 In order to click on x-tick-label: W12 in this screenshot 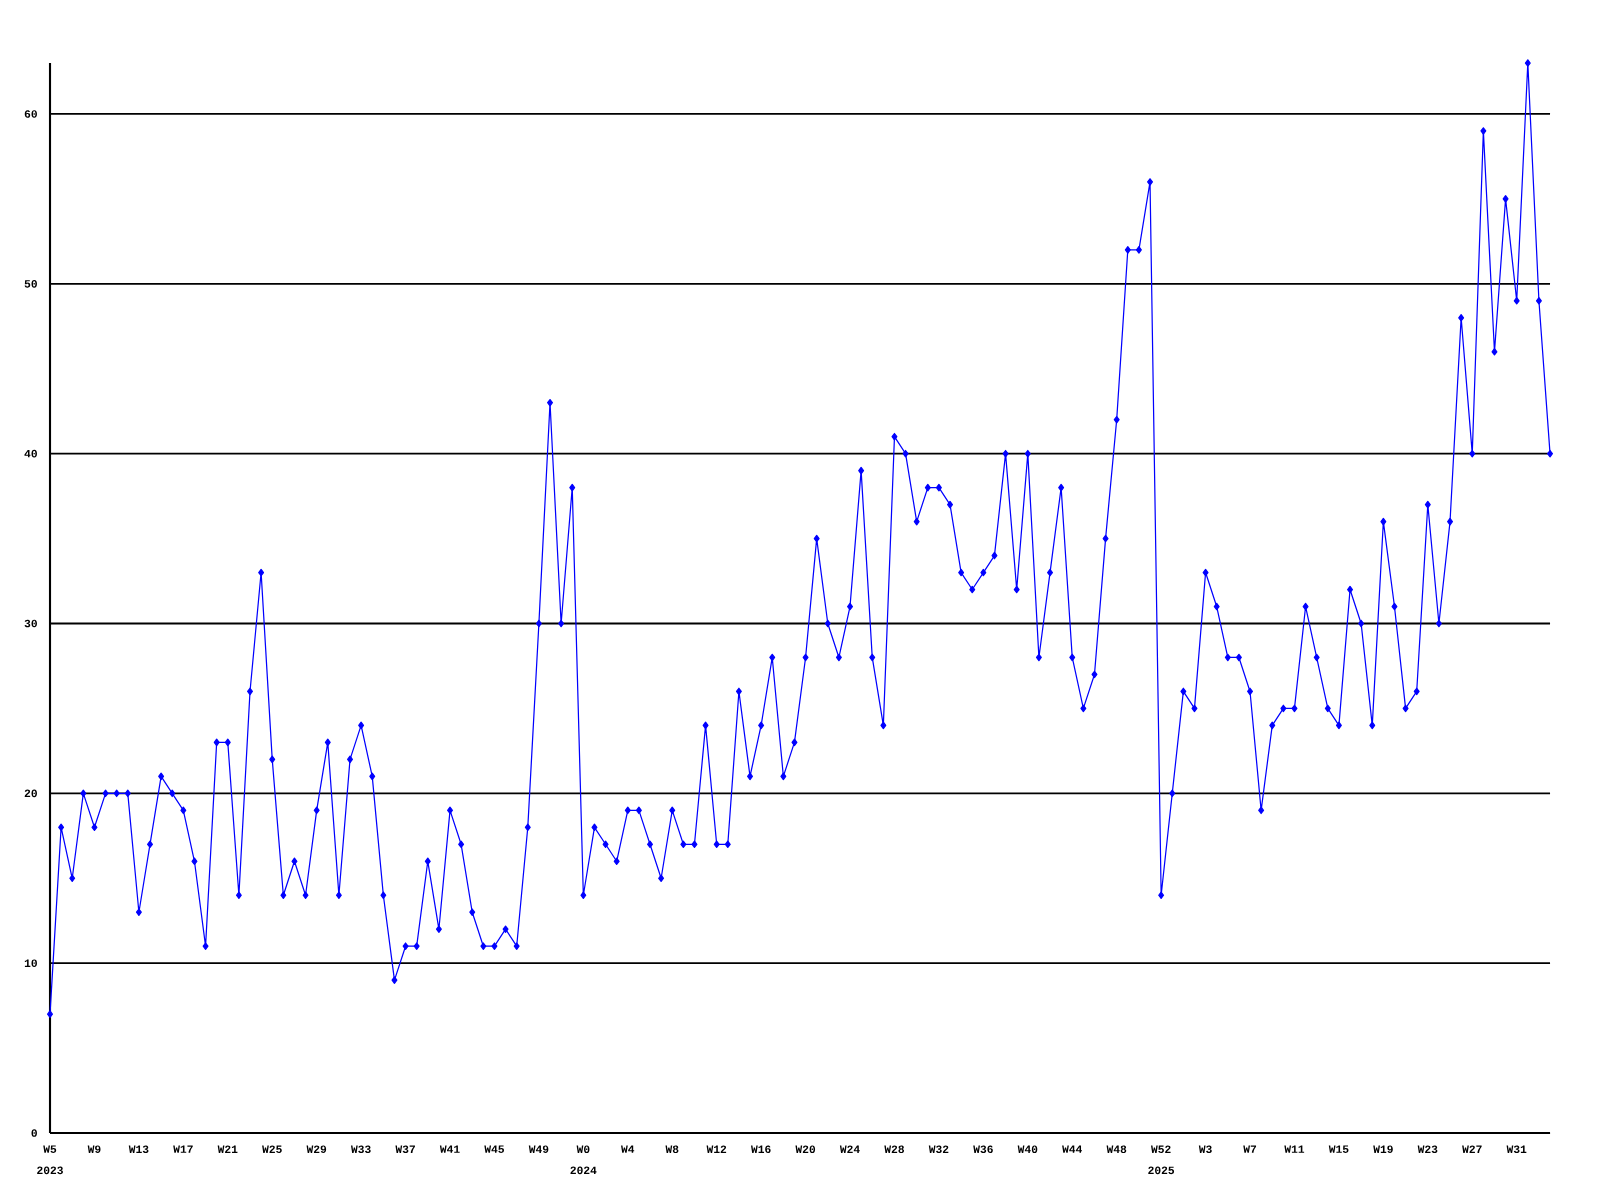, I will do `click(716, 1149)`.